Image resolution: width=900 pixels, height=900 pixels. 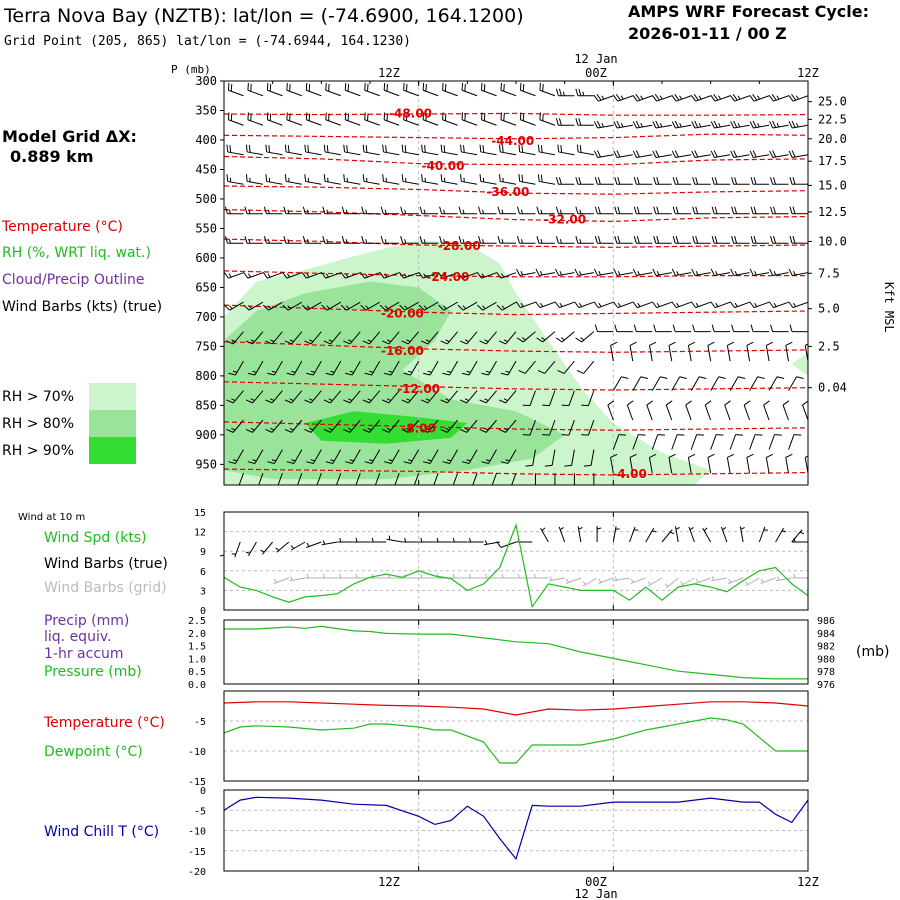 What do you see at coordinates (707, 33) in the screenshot?
I see `forecast-cycle-value: 2026-01-11 / 00 Z` at bounding box center [707, 33].